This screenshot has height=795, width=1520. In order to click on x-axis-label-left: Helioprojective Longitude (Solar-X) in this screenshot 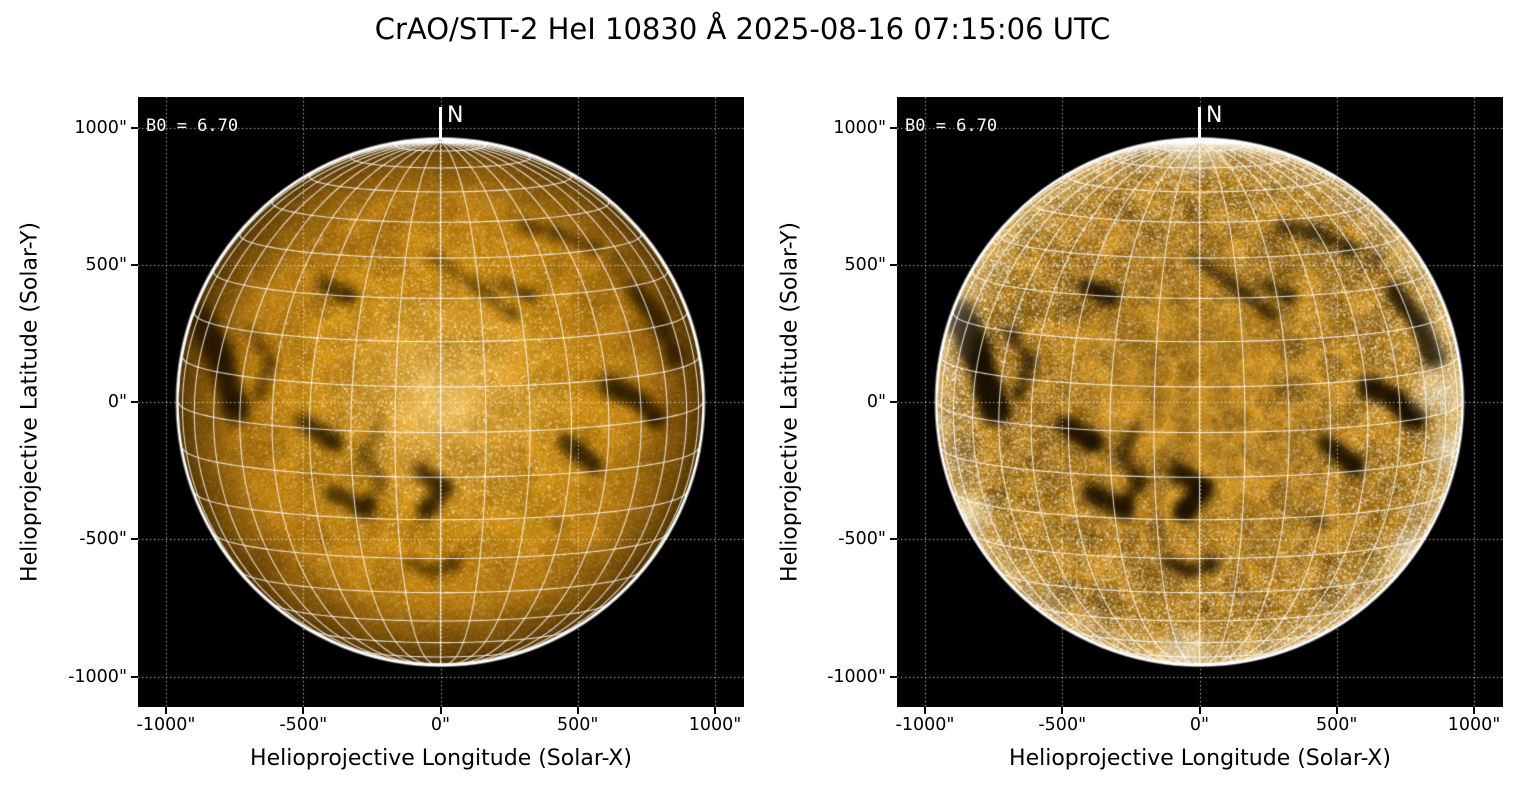, I will do `click(441, 758)`.